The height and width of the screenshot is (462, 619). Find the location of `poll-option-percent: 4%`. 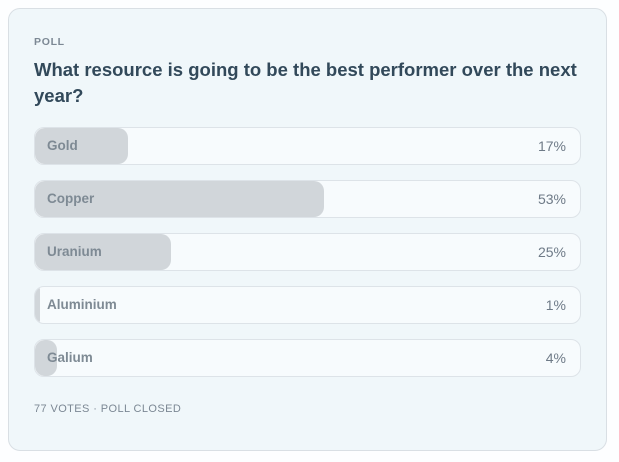

poll-option-percent: 4% is located at coordinates (555, 358).